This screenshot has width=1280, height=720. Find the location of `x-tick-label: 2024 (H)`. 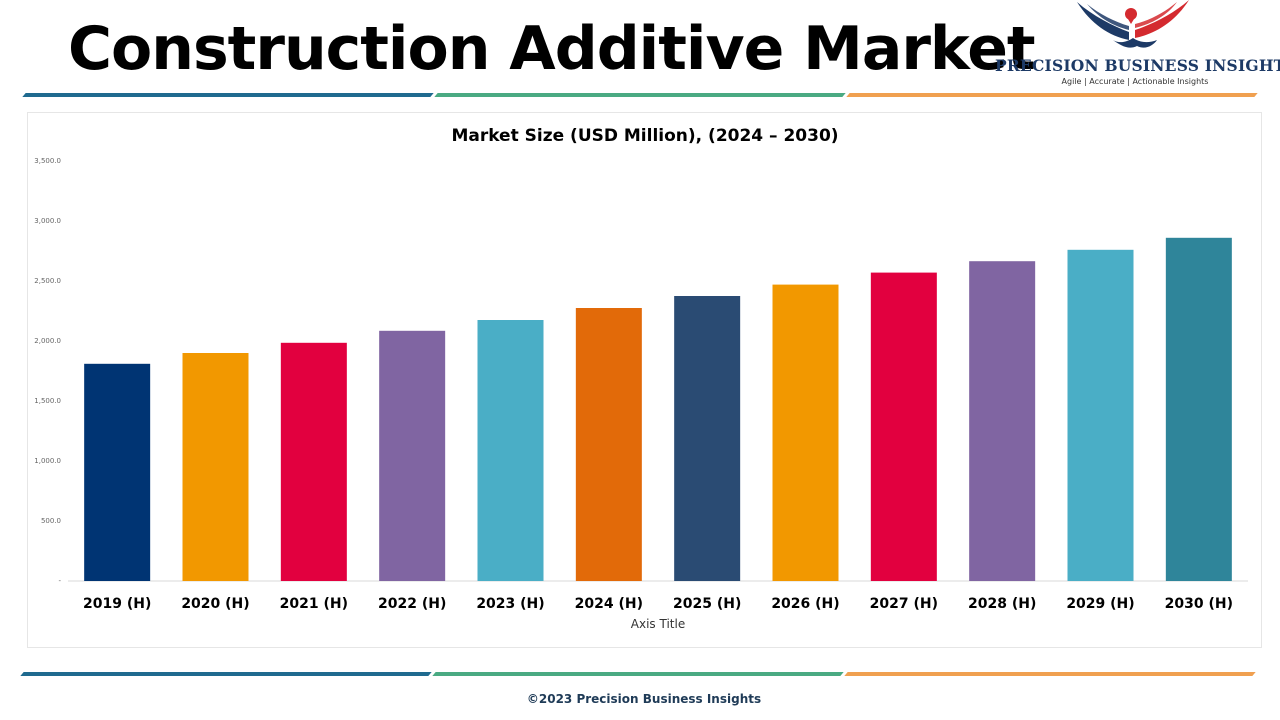

x-tick-label: 2024 (H) is located at coordinates (609, 604).